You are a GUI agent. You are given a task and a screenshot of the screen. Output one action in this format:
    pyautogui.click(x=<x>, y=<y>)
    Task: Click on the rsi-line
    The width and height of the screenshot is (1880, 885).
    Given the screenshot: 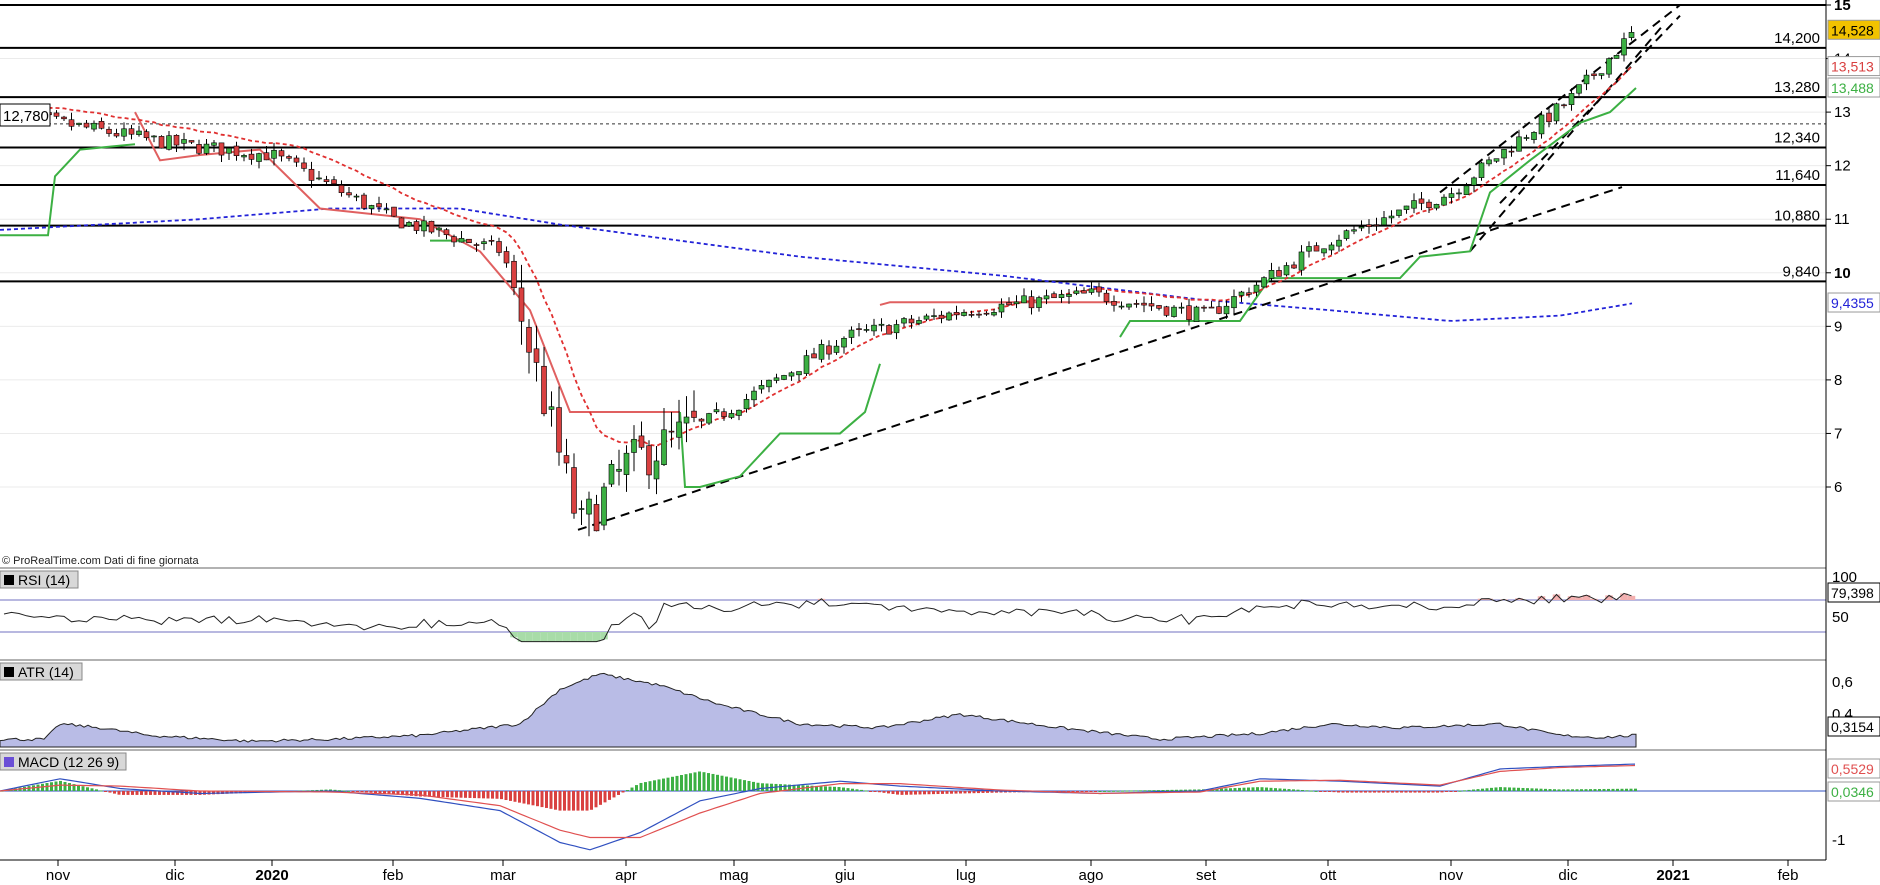 What is the action you would take?
    pyautogui.click(x=817, y=617)
    